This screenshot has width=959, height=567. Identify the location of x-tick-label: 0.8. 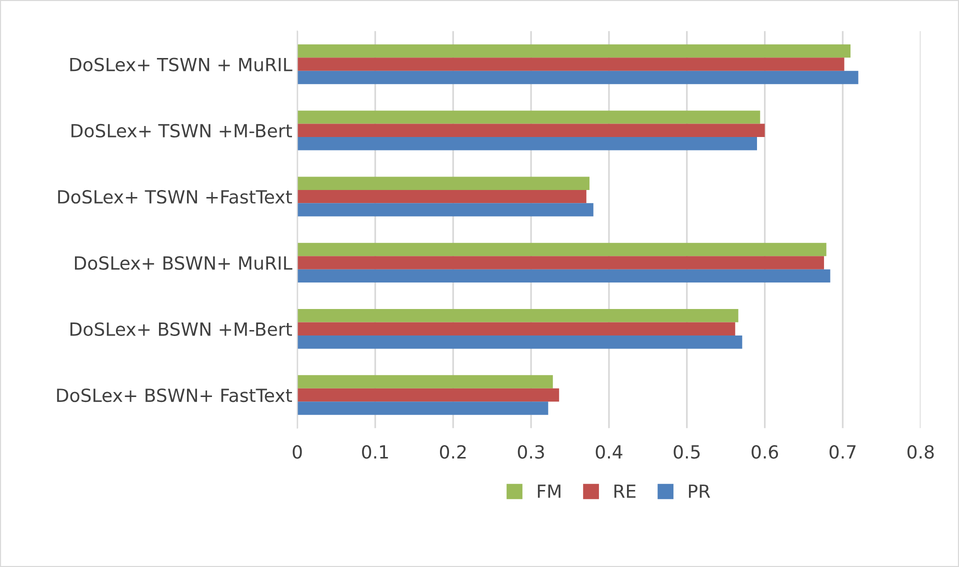
(920, 452).